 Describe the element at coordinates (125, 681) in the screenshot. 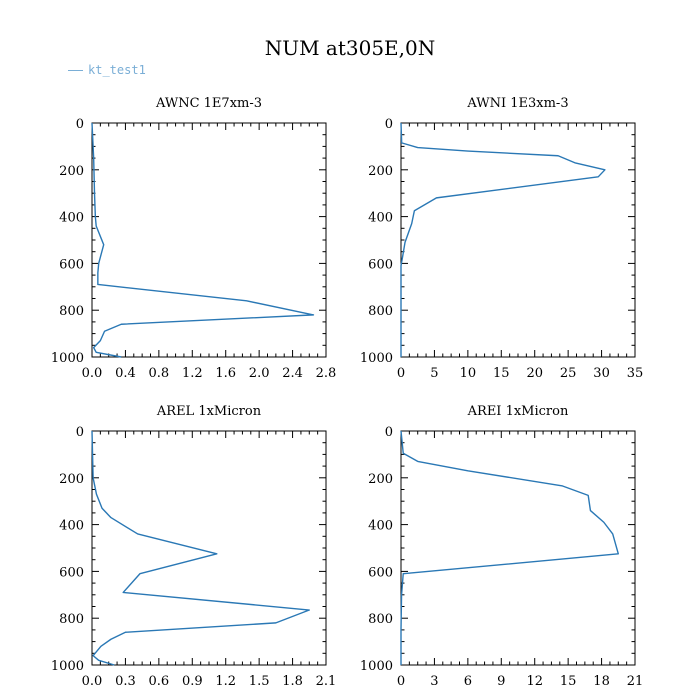

I see `x-tick-label: 0.3` at that location.